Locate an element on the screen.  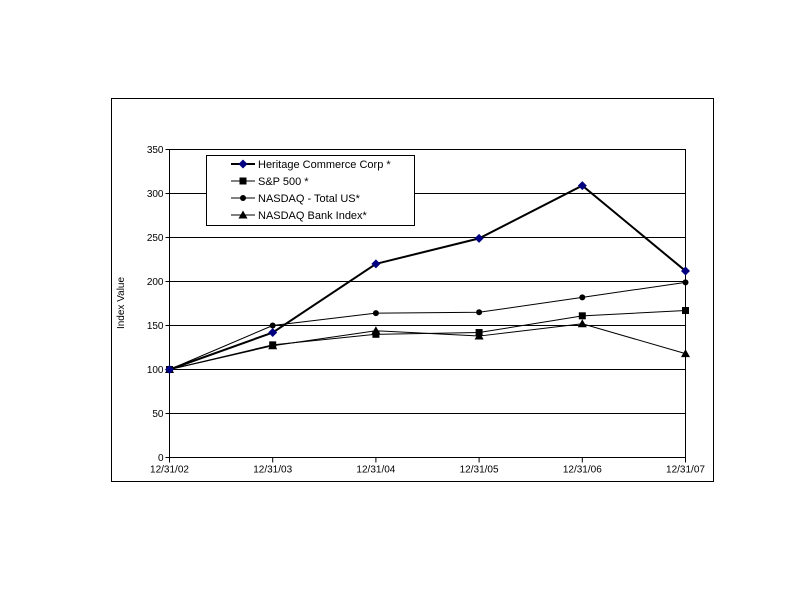
y-tick-label: 200 is located at coordinates (155, 282).